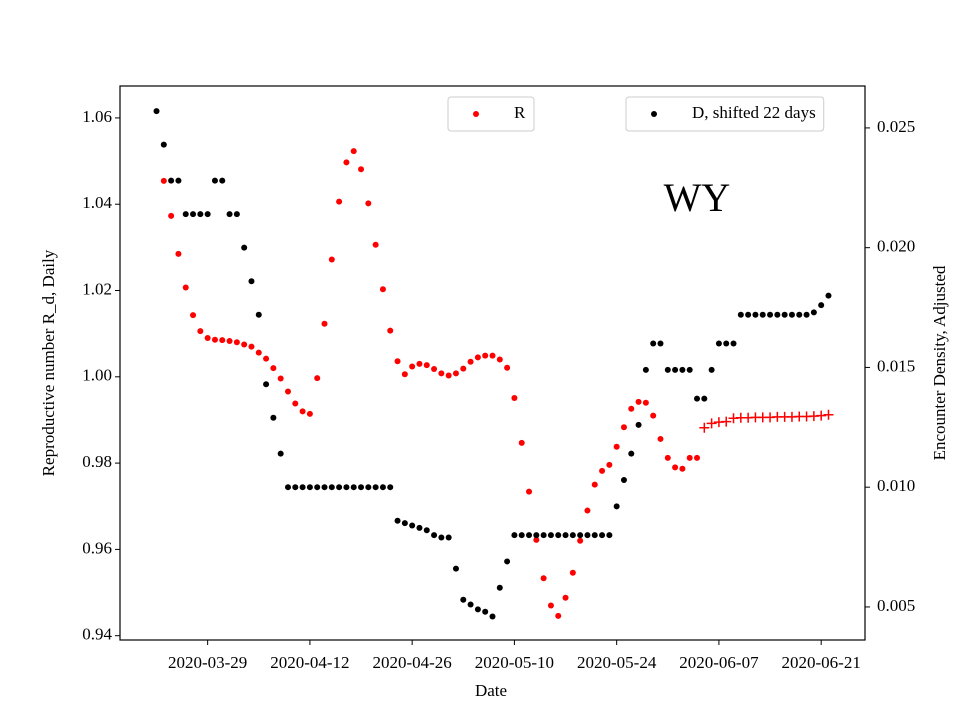 Image resolution: width=960 pixels, height=720 pixels. I want to click on x-axis-label: Date, so click(491, 690).